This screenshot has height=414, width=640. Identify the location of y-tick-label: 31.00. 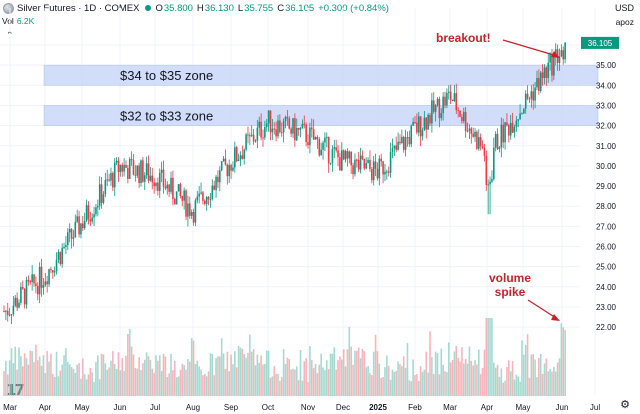
(606, 146).